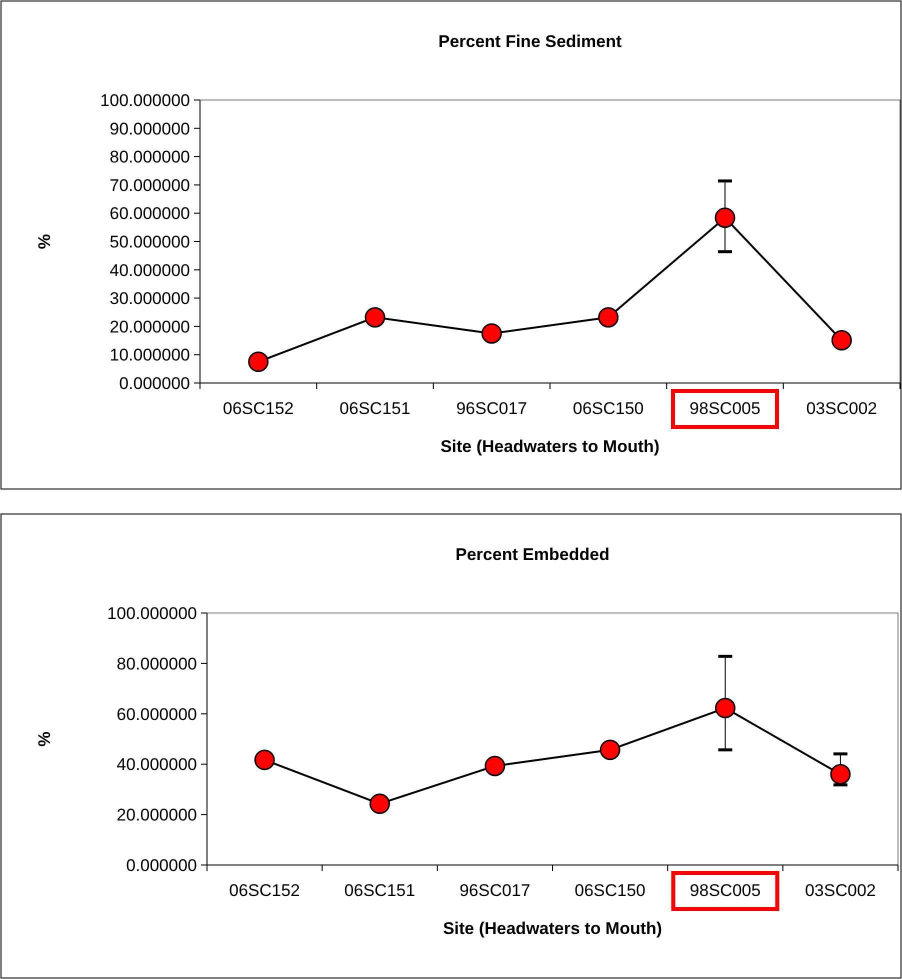 The image size is (902, 979). Describe the element at coordinates (150, 185) in the screenshot. I see `y-tick-label: 70.000000` at that location.